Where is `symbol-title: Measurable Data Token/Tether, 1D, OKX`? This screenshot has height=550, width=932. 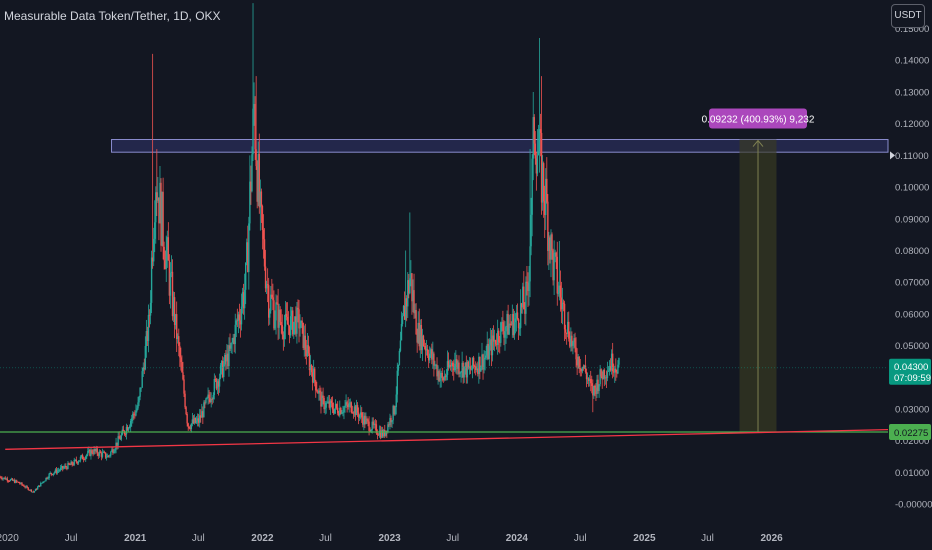 symbol-title: Measurable Data Token/Tether, 1D, OKX is located at coordinates (112, 16).